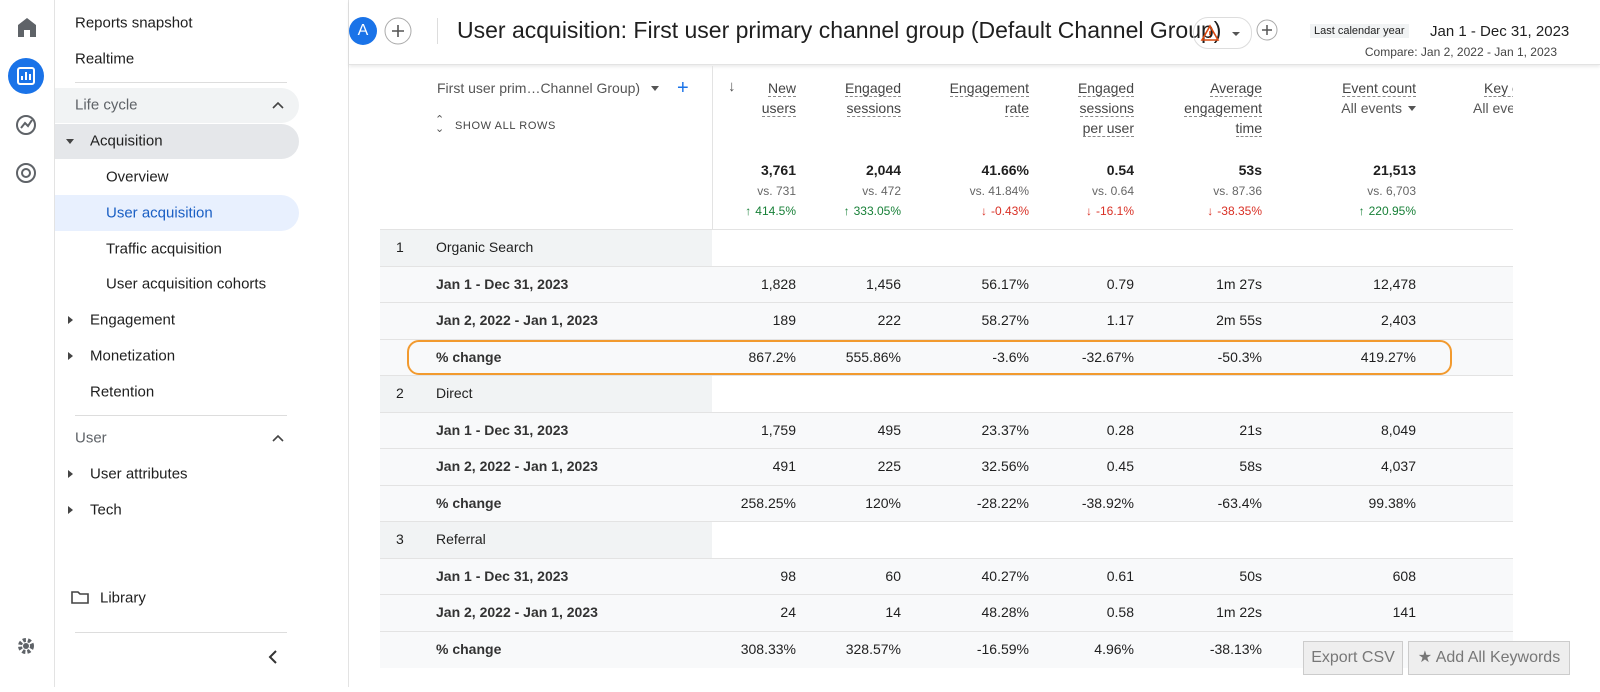 The image size is (1600, 692). What do you see at coordinates (122, 392) in the screenshot?
I see `nav-item: Retention` at bounding box center [122, 392].